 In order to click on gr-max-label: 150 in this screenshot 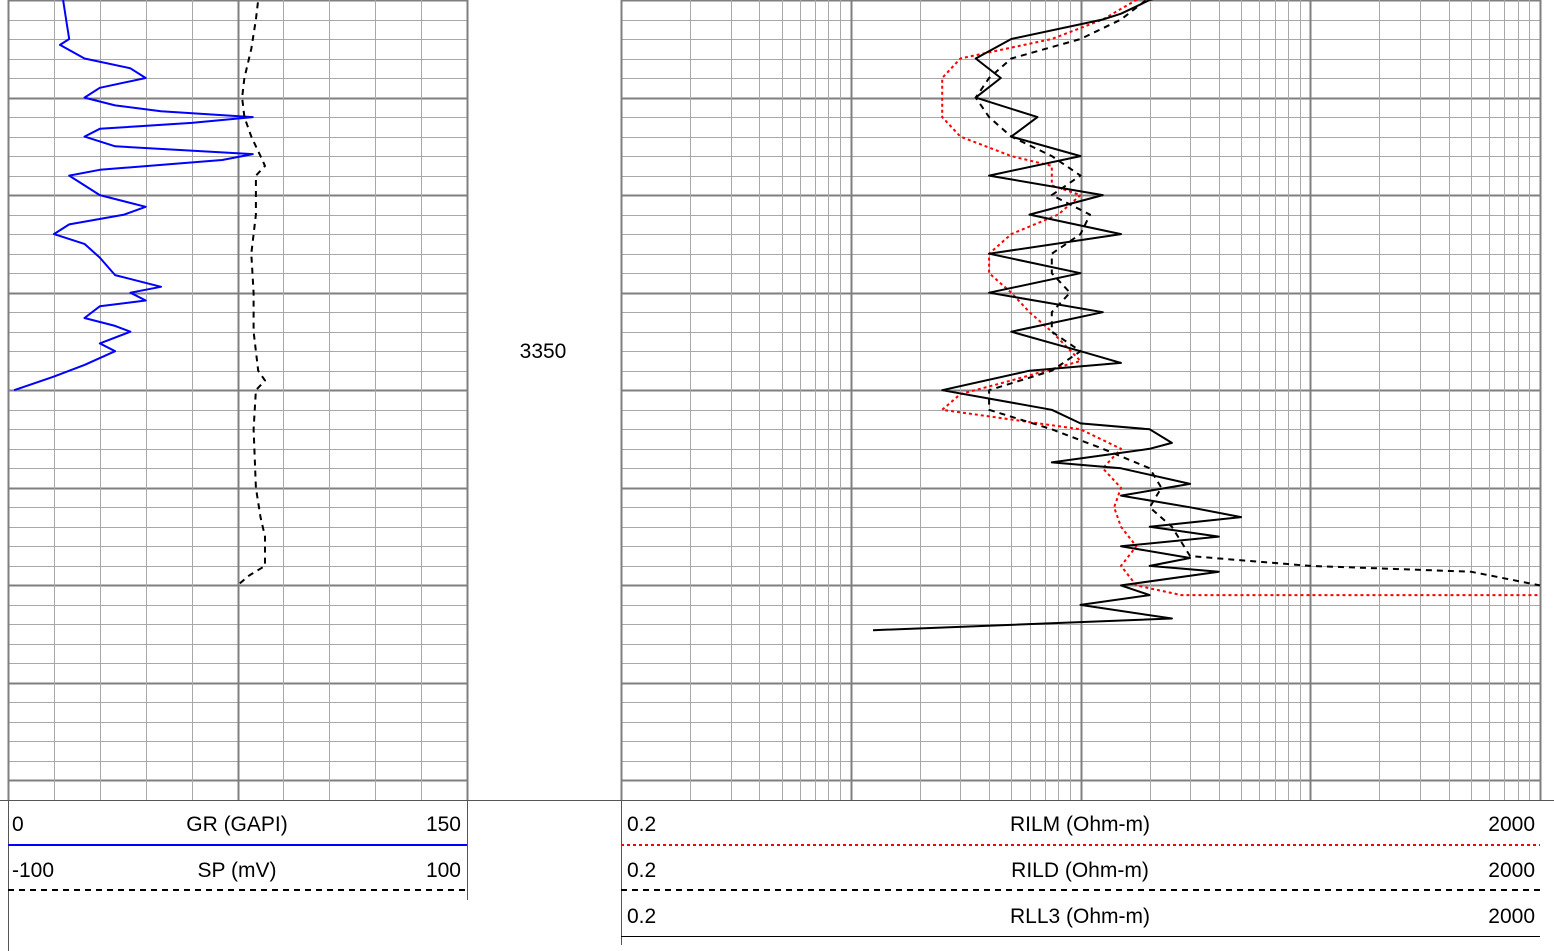, I will do `click(443, 824)`.